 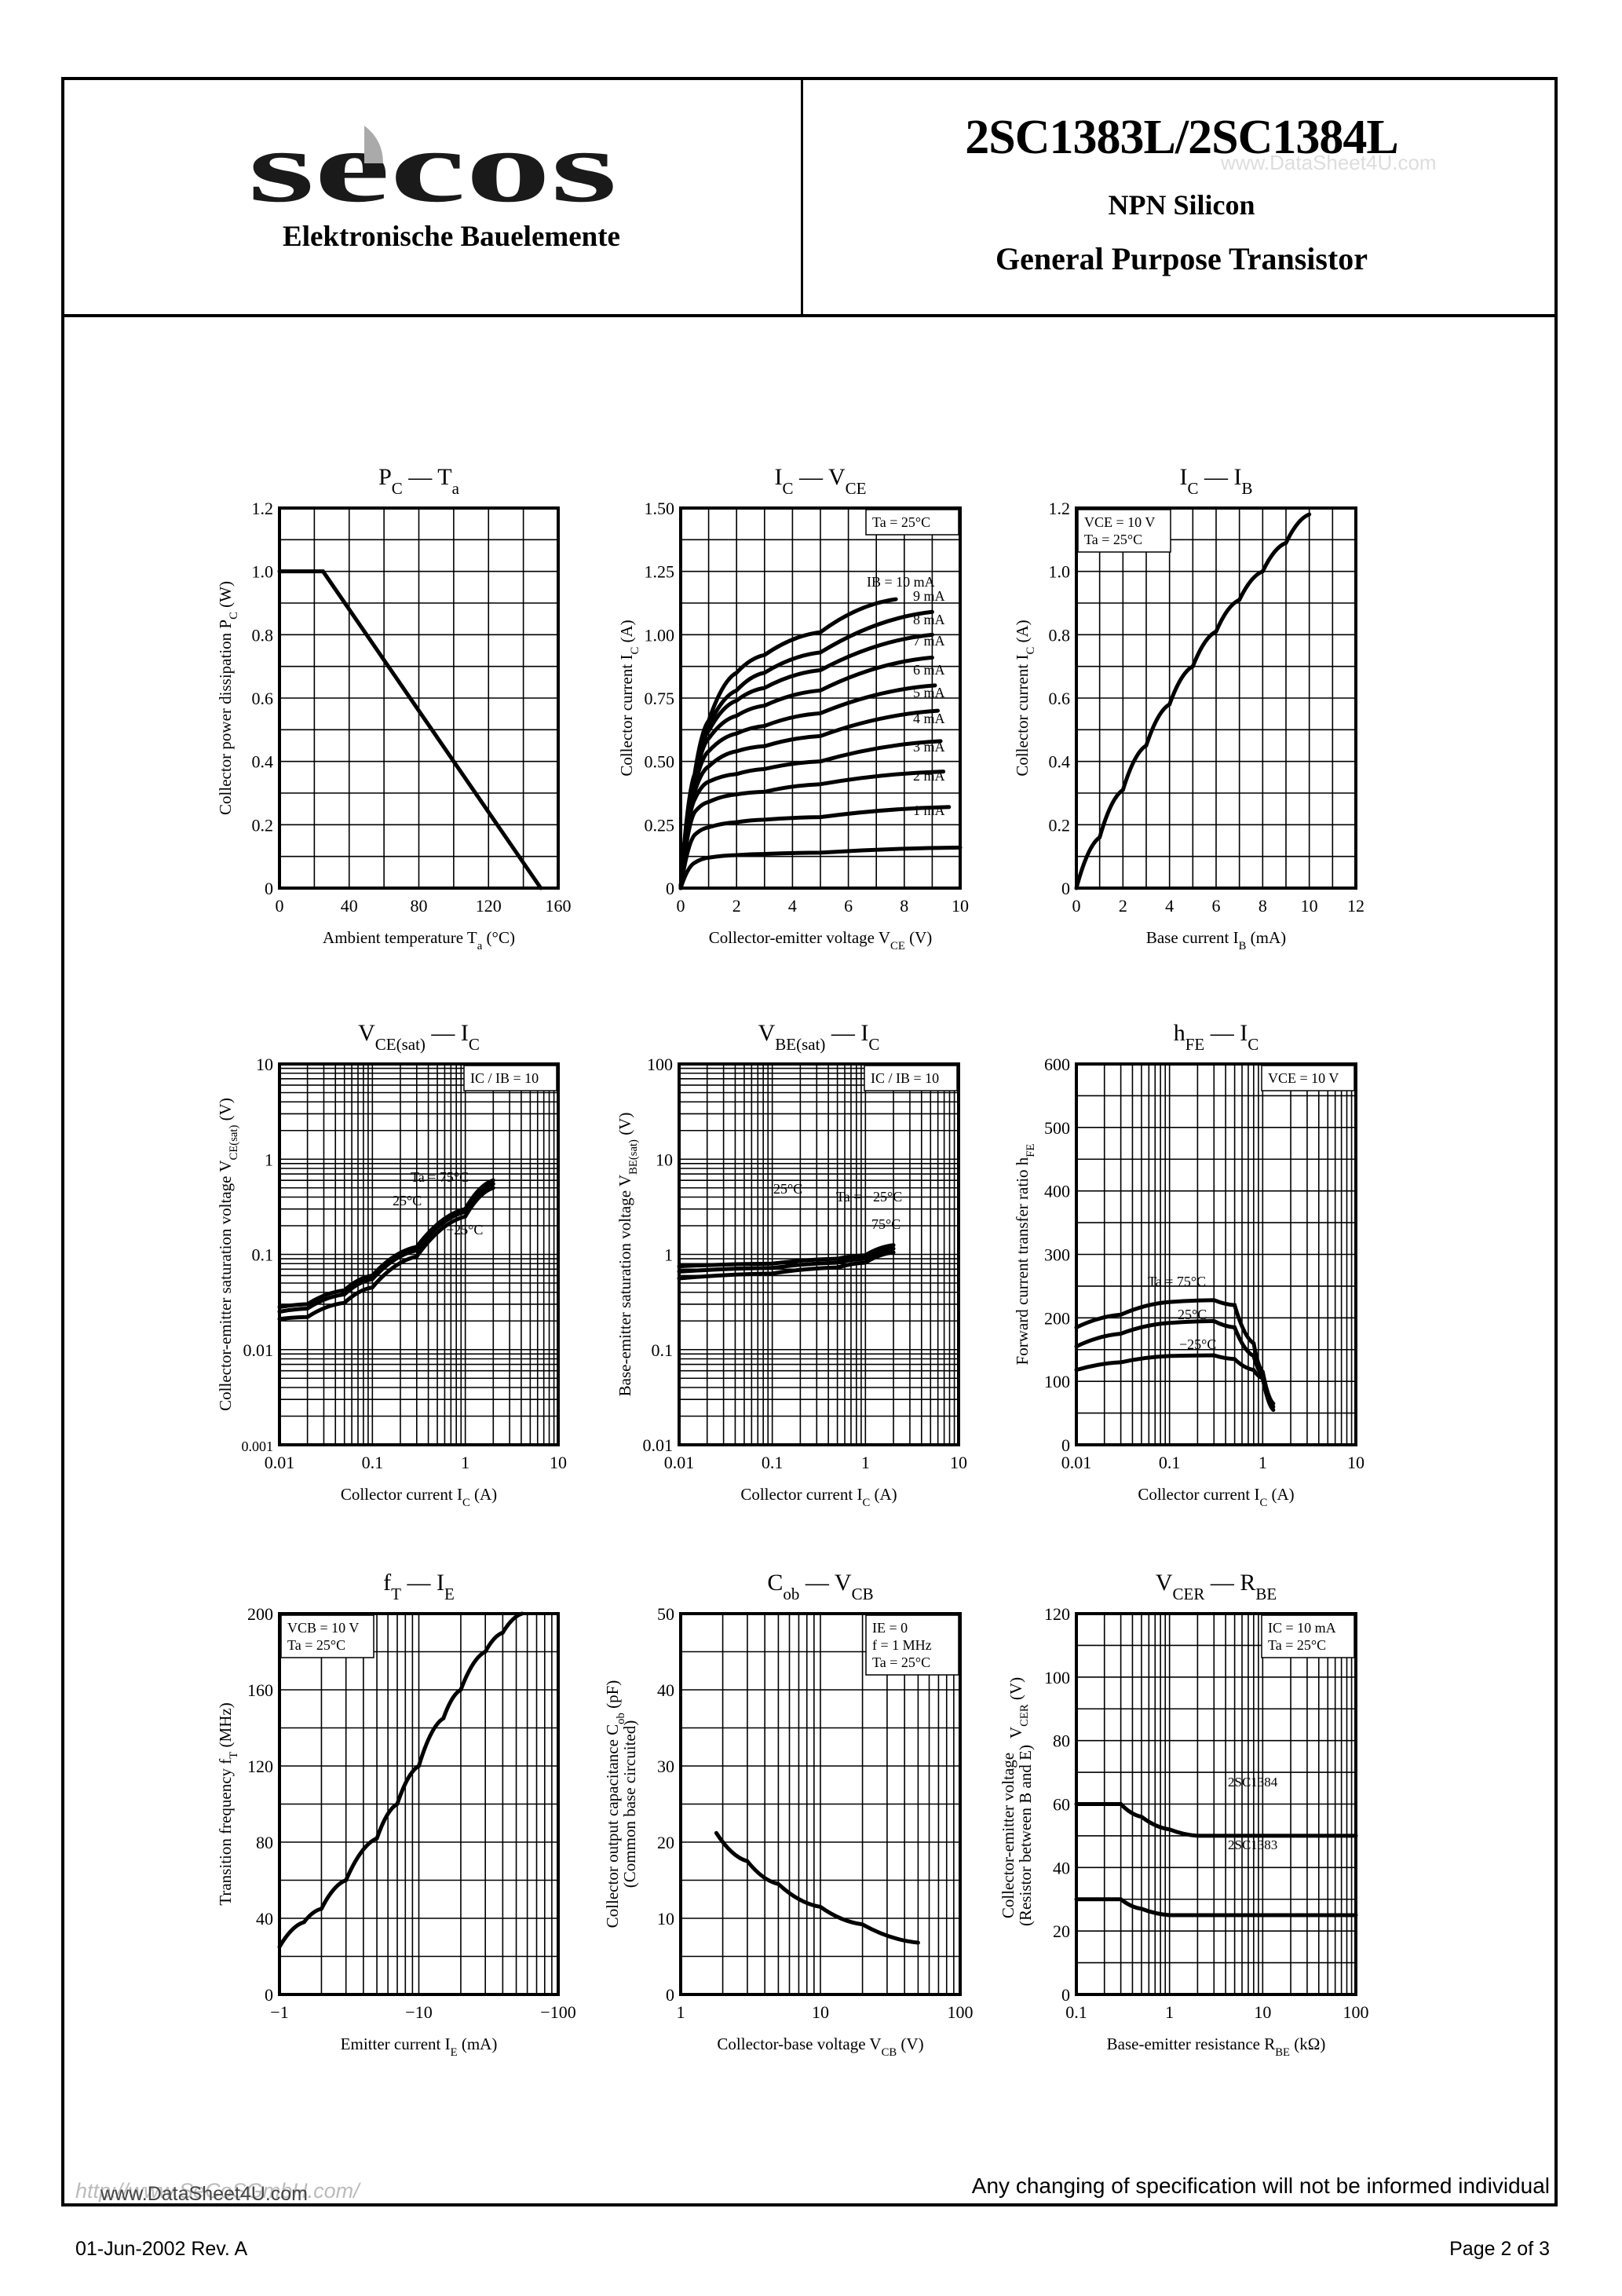 What do you see at coordinates (1181, 205) in the screenshot?
I see `device-type: NPN Silicon` at bounding box center [1181, 205].